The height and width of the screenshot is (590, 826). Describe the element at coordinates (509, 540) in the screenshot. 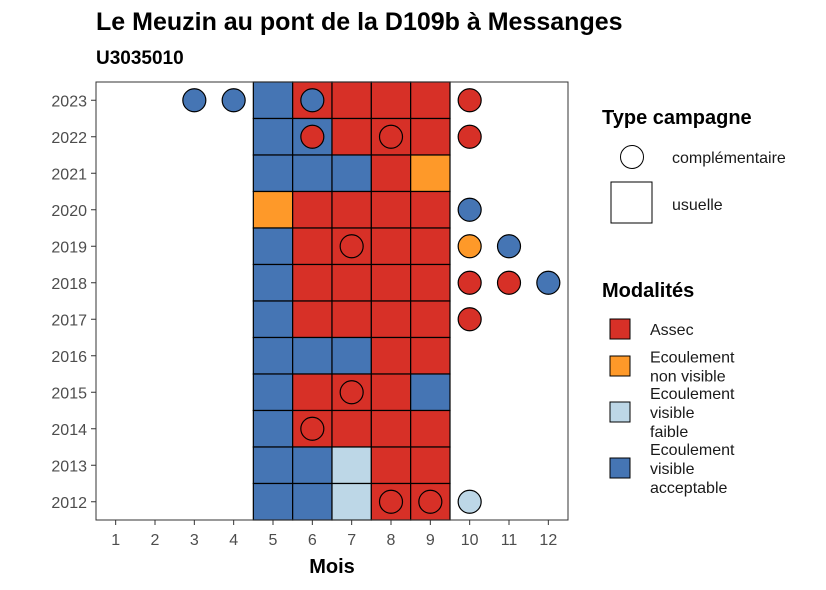

I see `x-tick-label-11: 11` at that location.